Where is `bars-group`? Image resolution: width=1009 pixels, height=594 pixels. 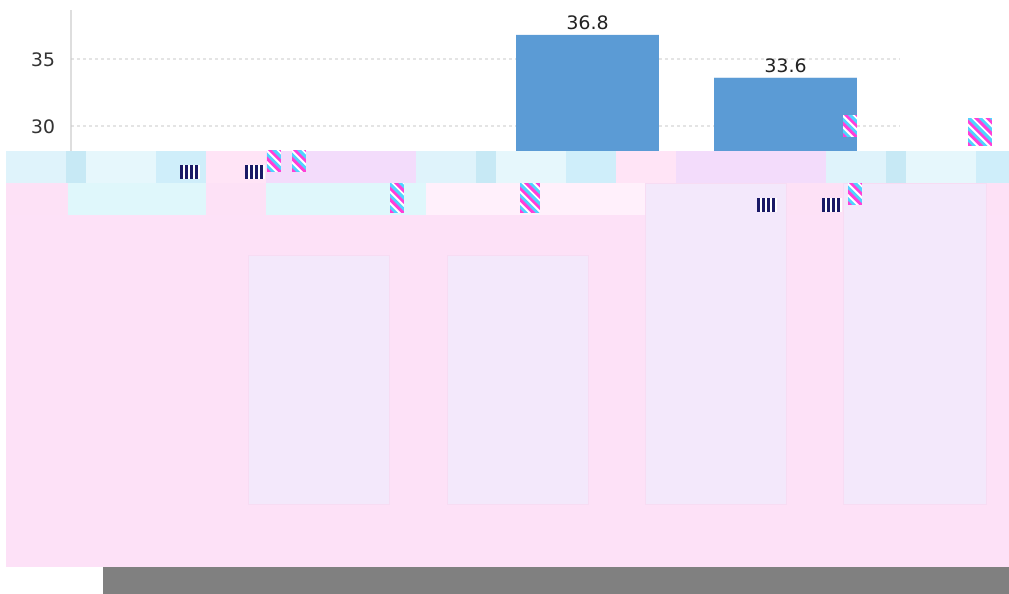 bars-group is located at coordinates (686, 92).